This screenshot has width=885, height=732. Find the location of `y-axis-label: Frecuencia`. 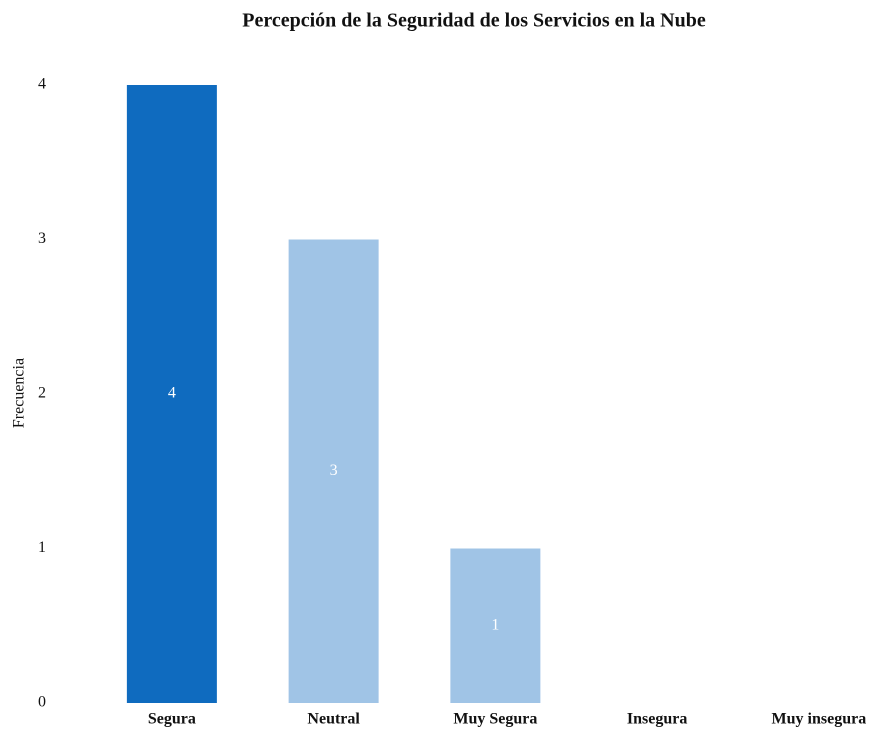

y-axis-label: Frecuencia is located at coordinates (19, 393).